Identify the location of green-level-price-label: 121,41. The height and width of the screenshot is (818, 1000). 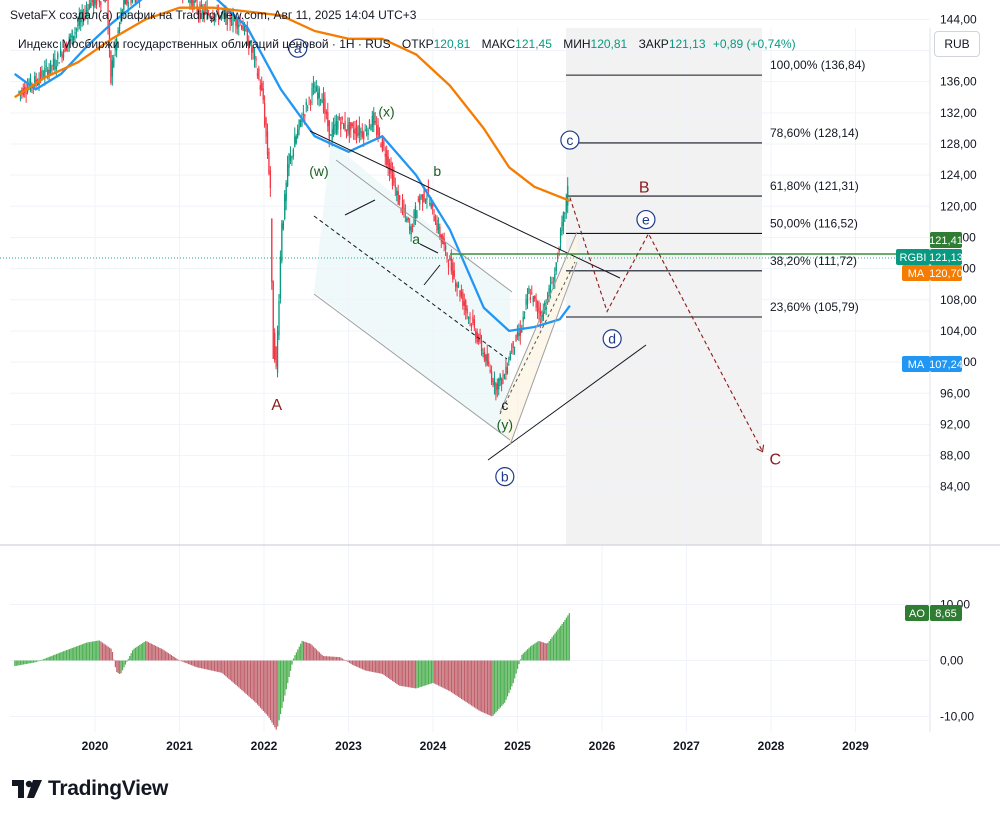
(946, 241).